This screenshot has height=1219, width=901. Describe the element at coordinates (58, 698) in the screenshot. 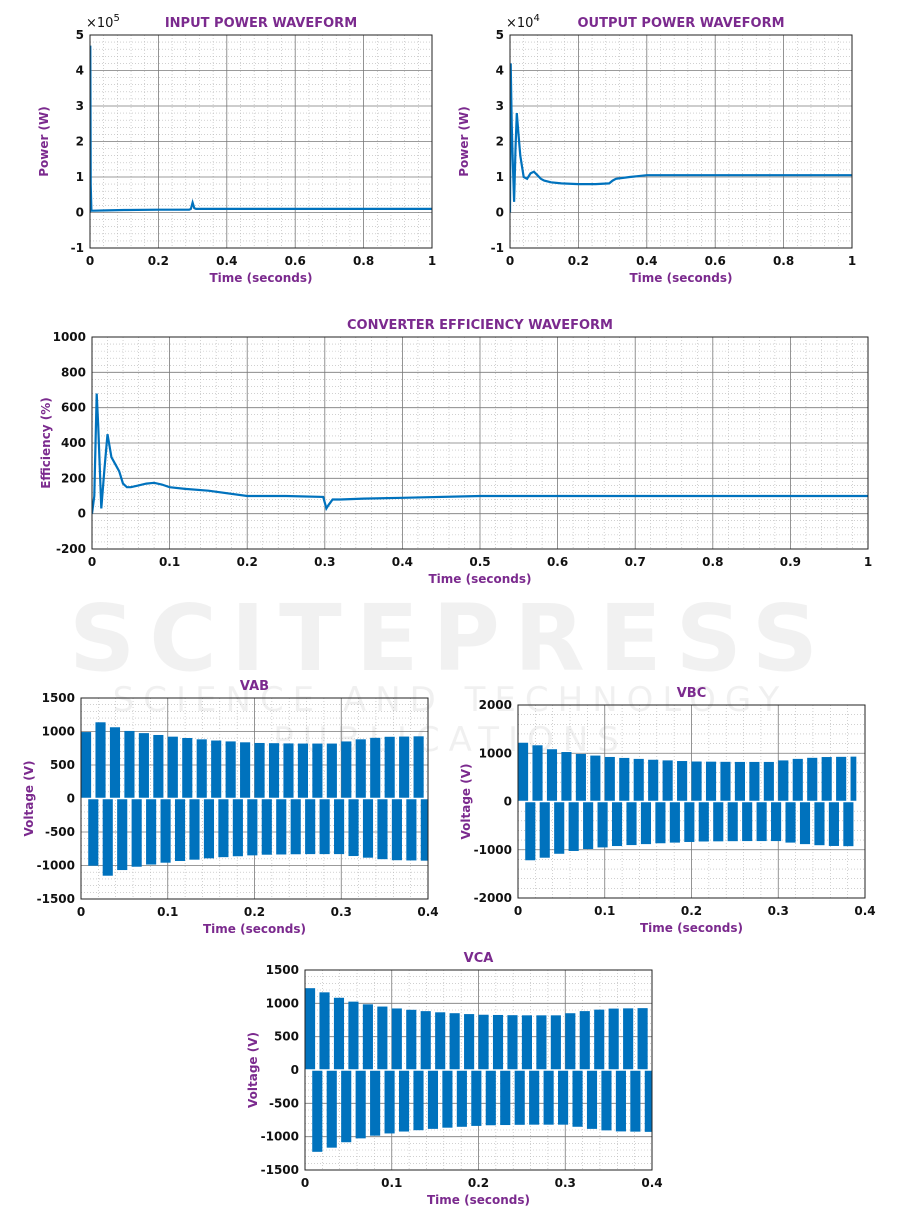

I see `y-tick-label: 1500` at that location.